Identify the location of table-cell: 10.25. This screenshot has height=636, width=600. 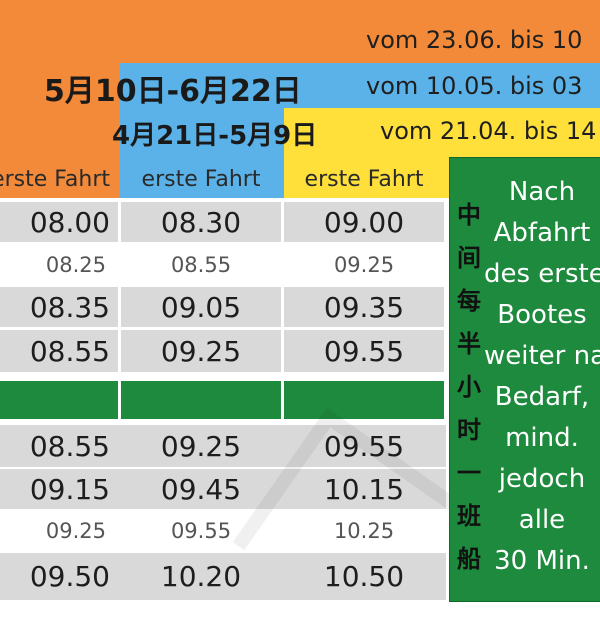
(364, 531).